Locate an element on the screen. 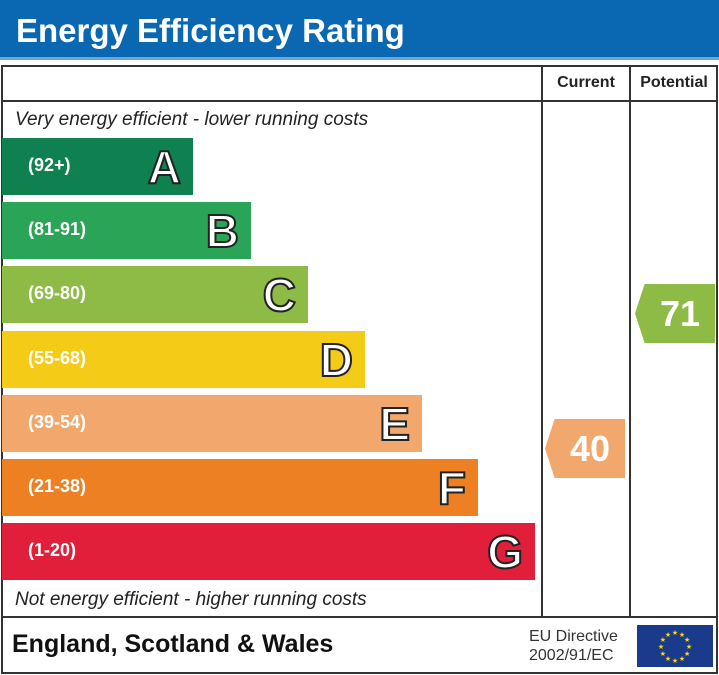  band-range: (21-38) is located at coordinates (57, 486).